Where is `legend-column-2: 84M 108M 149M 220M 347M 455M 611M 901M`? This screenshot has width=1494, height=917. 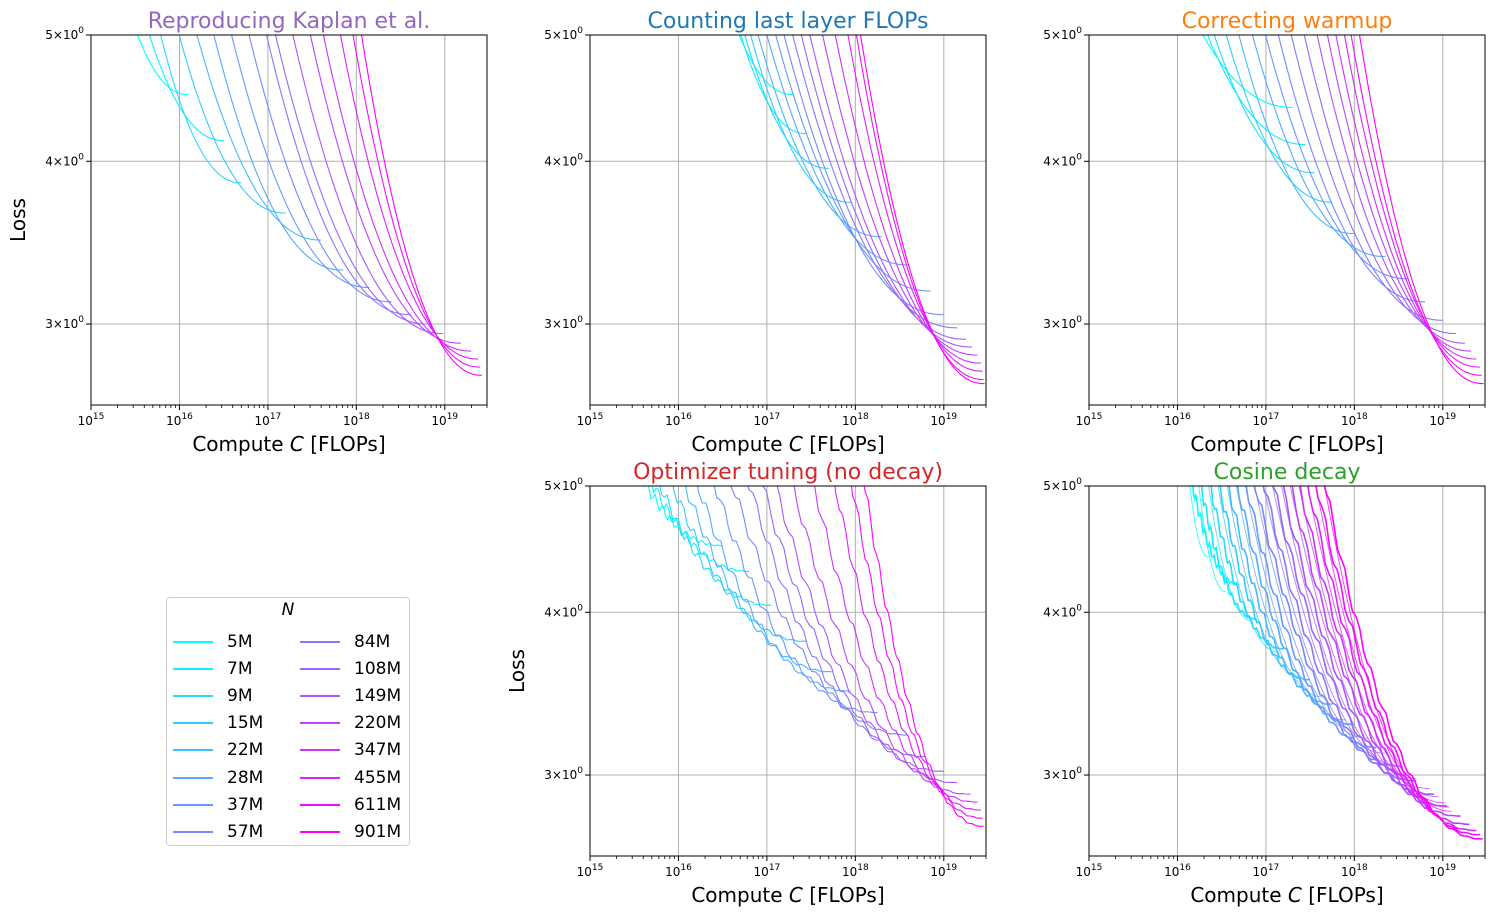 legend-column-2: 84M 108M 149M 220M 347M 455M 611M 901M is located at coordinates (350, 737).